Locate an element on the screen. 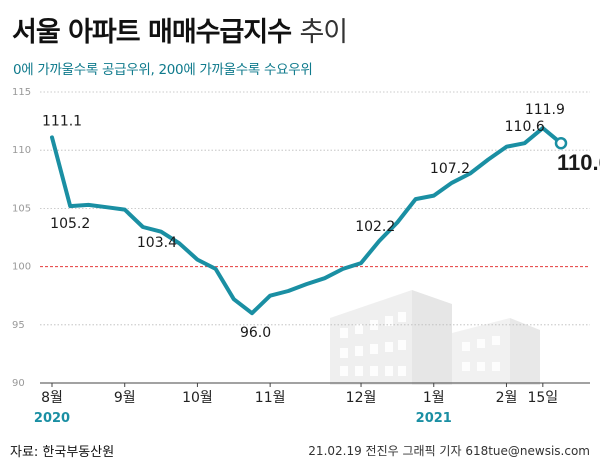 Image resolution: width=600 pixels, height=464 pixels. title-main: 서울 아파트 매매수급지수 is located at coordinates (152, 32).